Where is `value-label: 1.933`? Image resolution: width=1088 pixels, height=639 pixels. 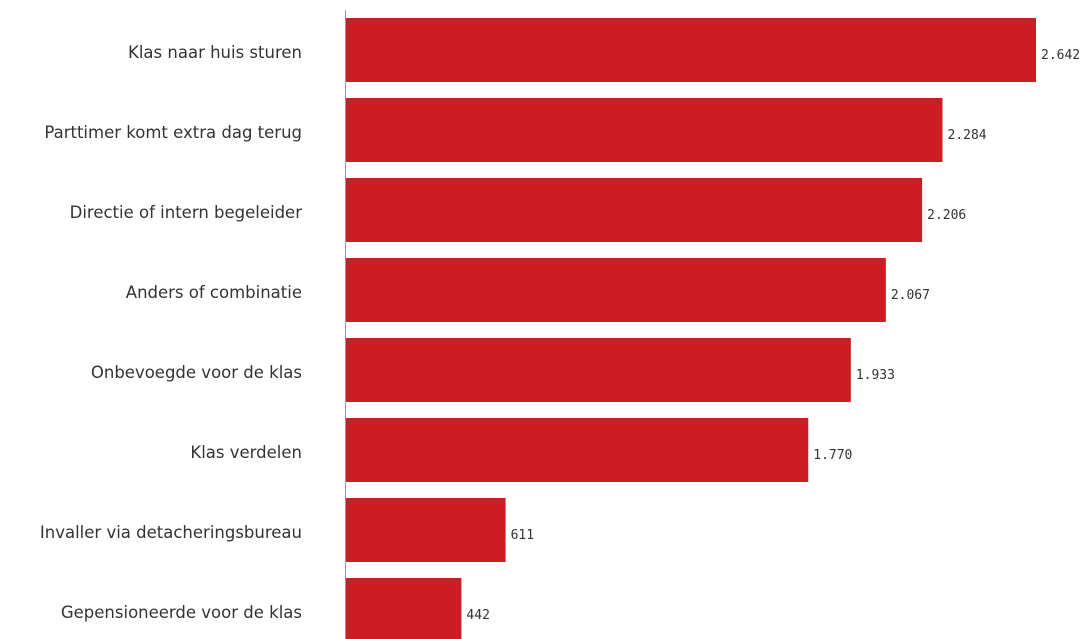
value-label: 1.933 is located at coordinates (875, 375).